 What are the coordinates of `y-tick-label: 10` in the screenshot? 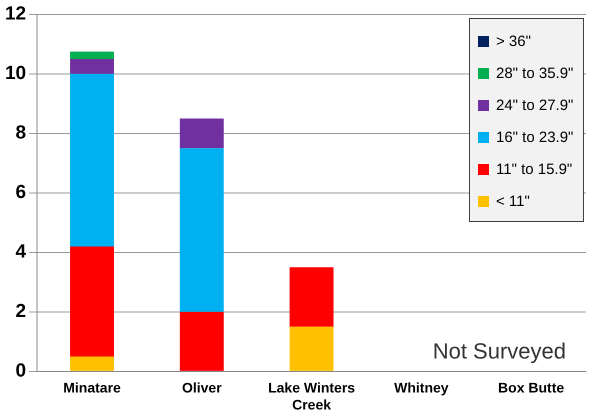 It's located at (15, 73).